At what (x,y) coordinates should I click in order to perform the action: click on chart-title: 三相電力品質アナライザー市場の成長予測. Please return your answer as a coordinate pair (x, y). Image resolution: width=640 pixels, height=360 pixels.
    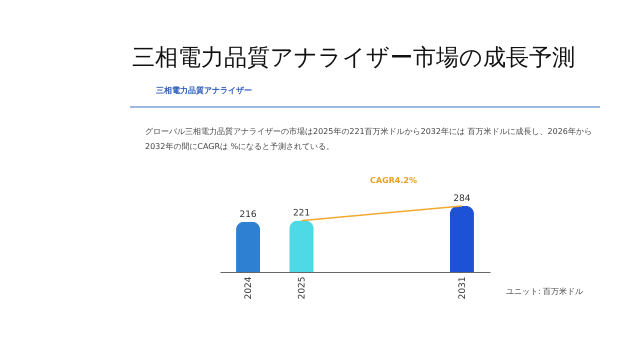
    Looking at the image, I should click on (353, 58).